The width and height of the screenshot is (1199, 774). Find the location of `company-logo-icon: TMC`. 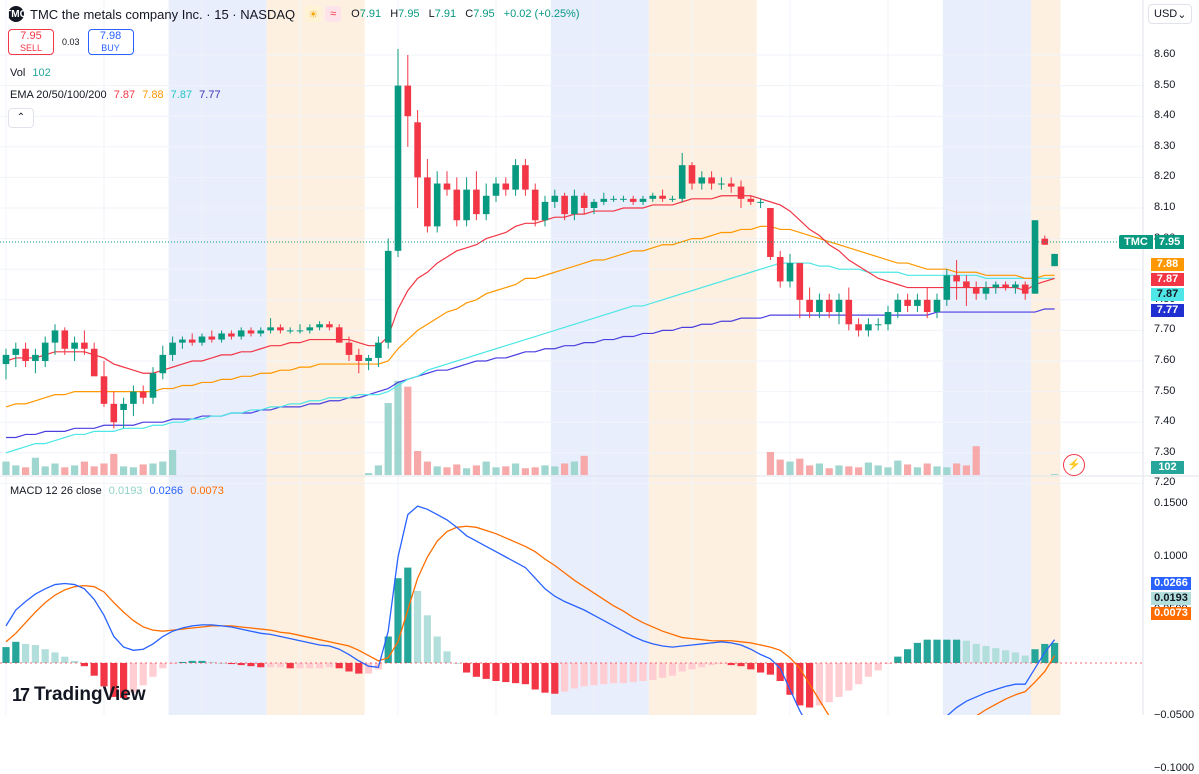

company-logo-icon: TMC is located at coordinates (16, 14).